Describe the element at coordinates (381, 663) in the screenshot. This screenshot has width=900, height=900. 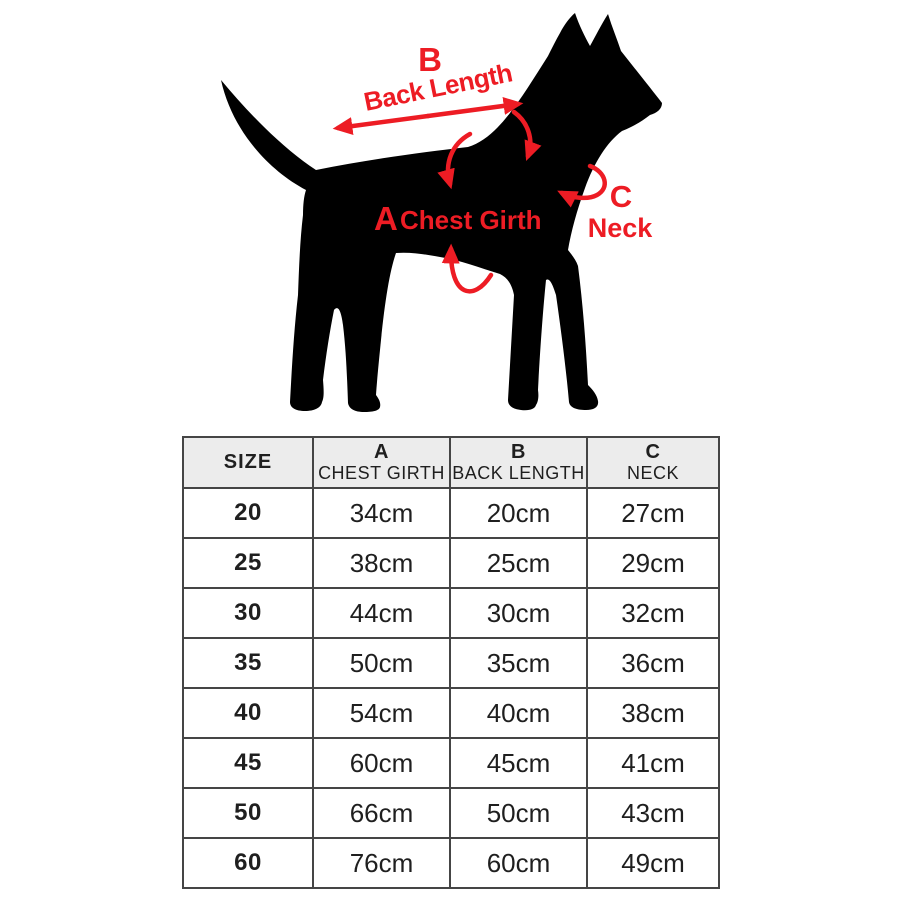
I see `chest-value: 50cm` at that location.